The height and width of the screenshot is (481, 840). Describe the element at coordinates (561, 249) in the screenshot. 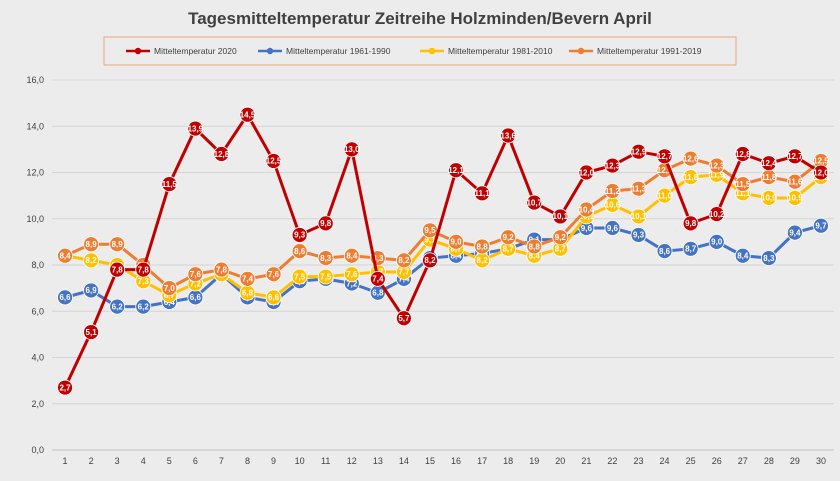

I see `data-label: 8,7` at that location.